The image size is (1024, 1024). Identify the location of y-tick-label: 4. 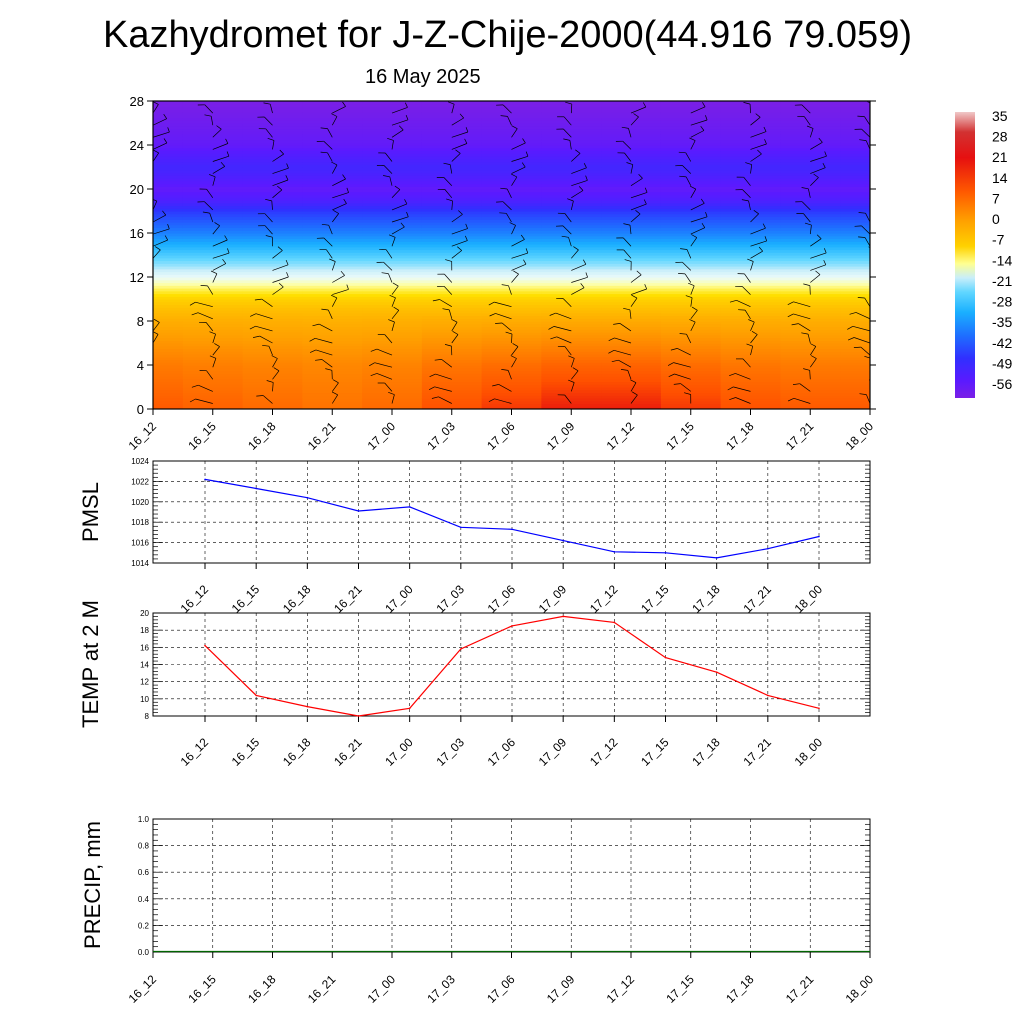
(140, 365).